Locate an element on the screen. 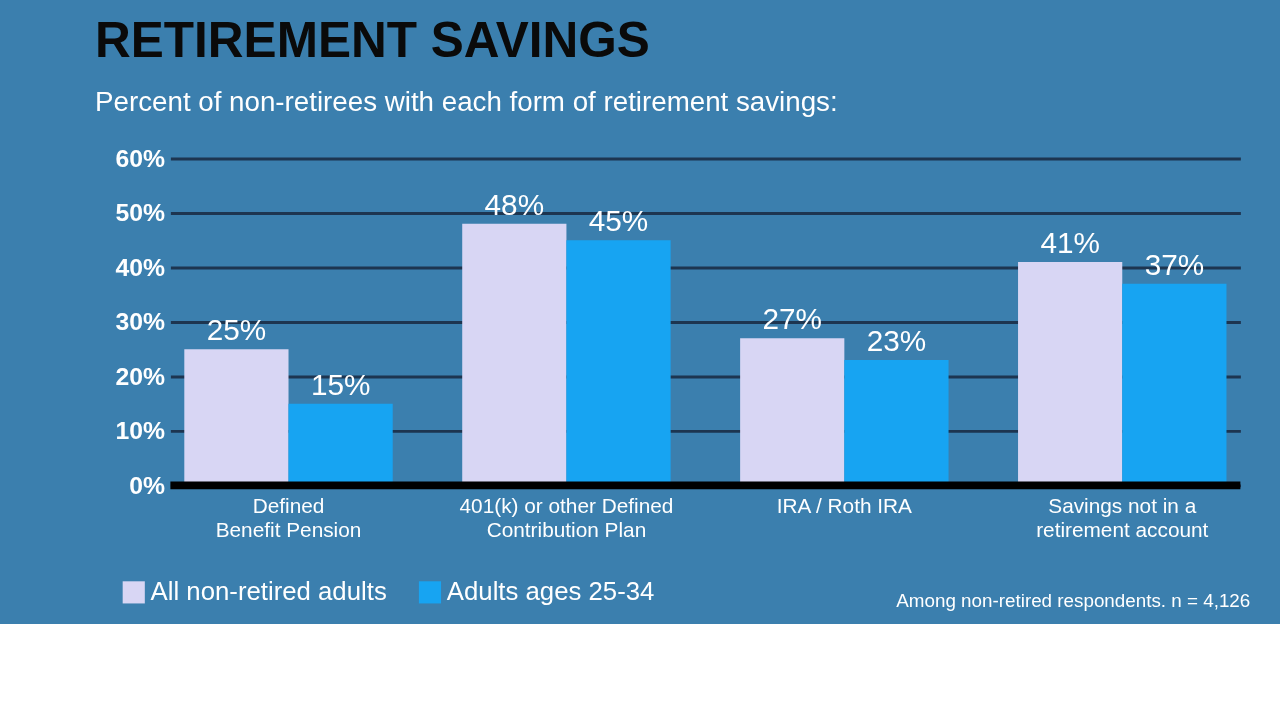 This screenshot has height=720, width=1280. data-label: 48% is located at coordinates (514, 204).